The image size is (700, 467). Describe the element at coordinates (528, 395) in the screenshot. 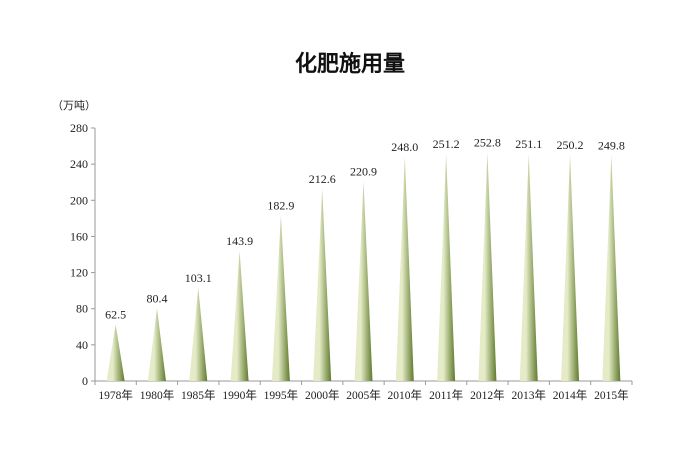

I see `x-tick-label: 2013年` at that location.